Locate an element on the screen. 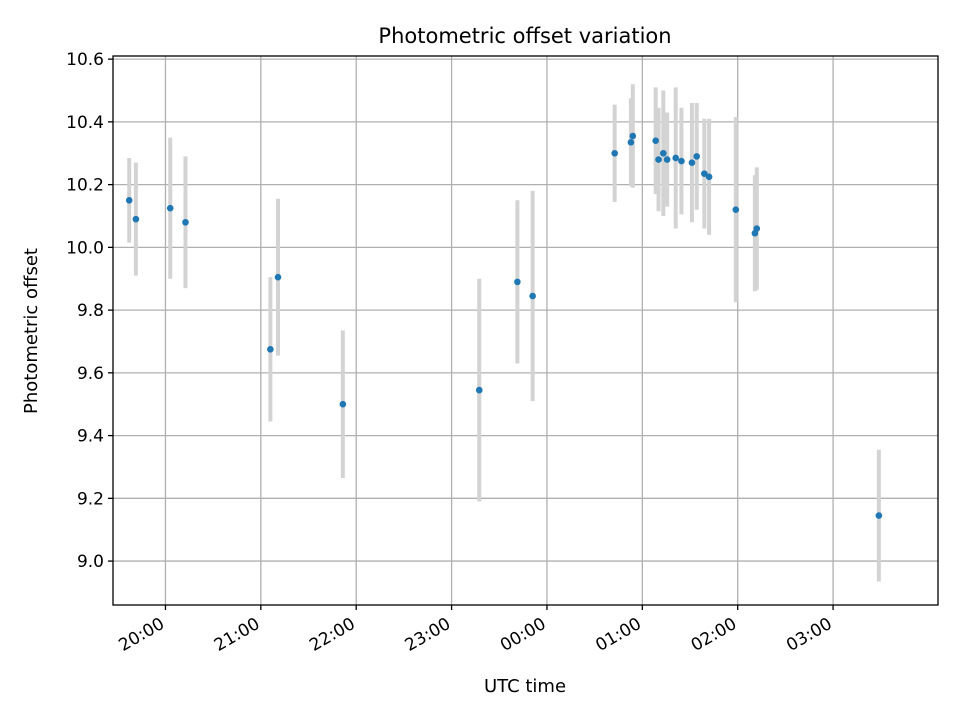 The height and width of the screenshot is (720, 960). y-tick-label: 9.8 is located at coordinates (90, 311).